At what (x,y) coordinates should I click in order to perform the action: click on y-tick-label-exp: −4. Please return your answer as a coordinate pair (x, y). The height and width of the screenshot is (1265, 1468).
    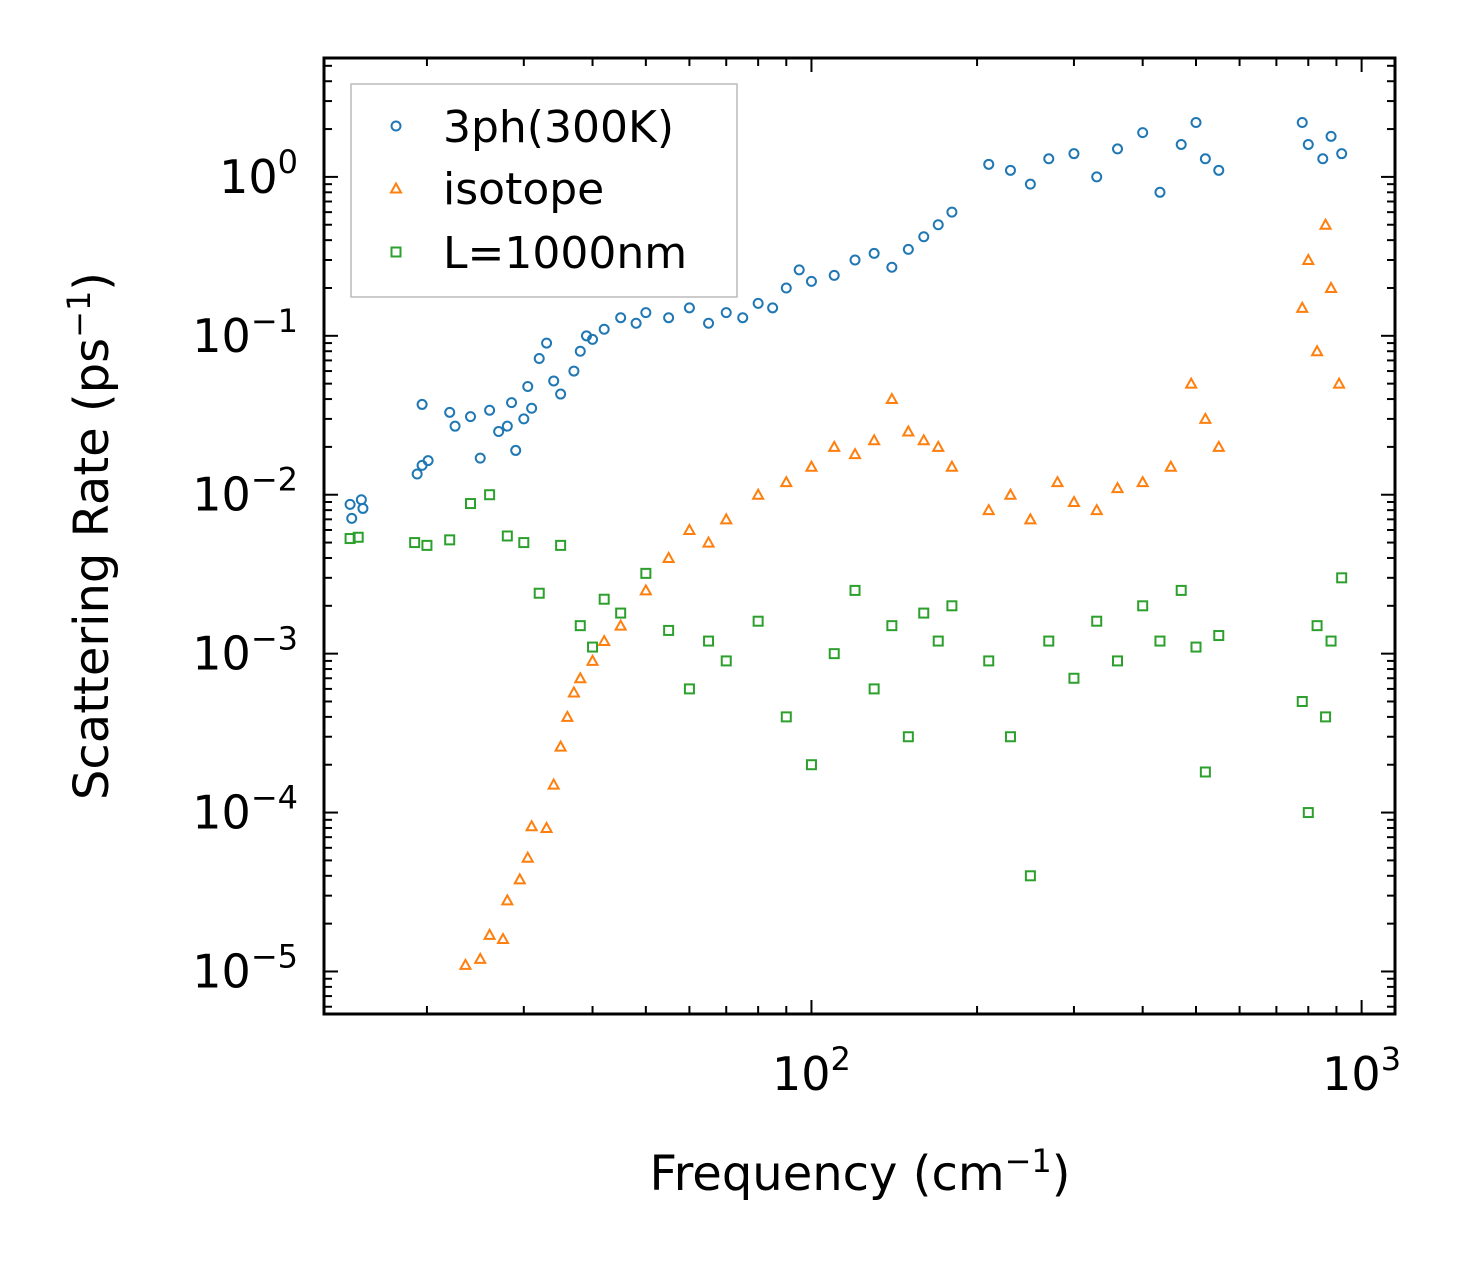
    Looking at the image, I should click on (274, 798).